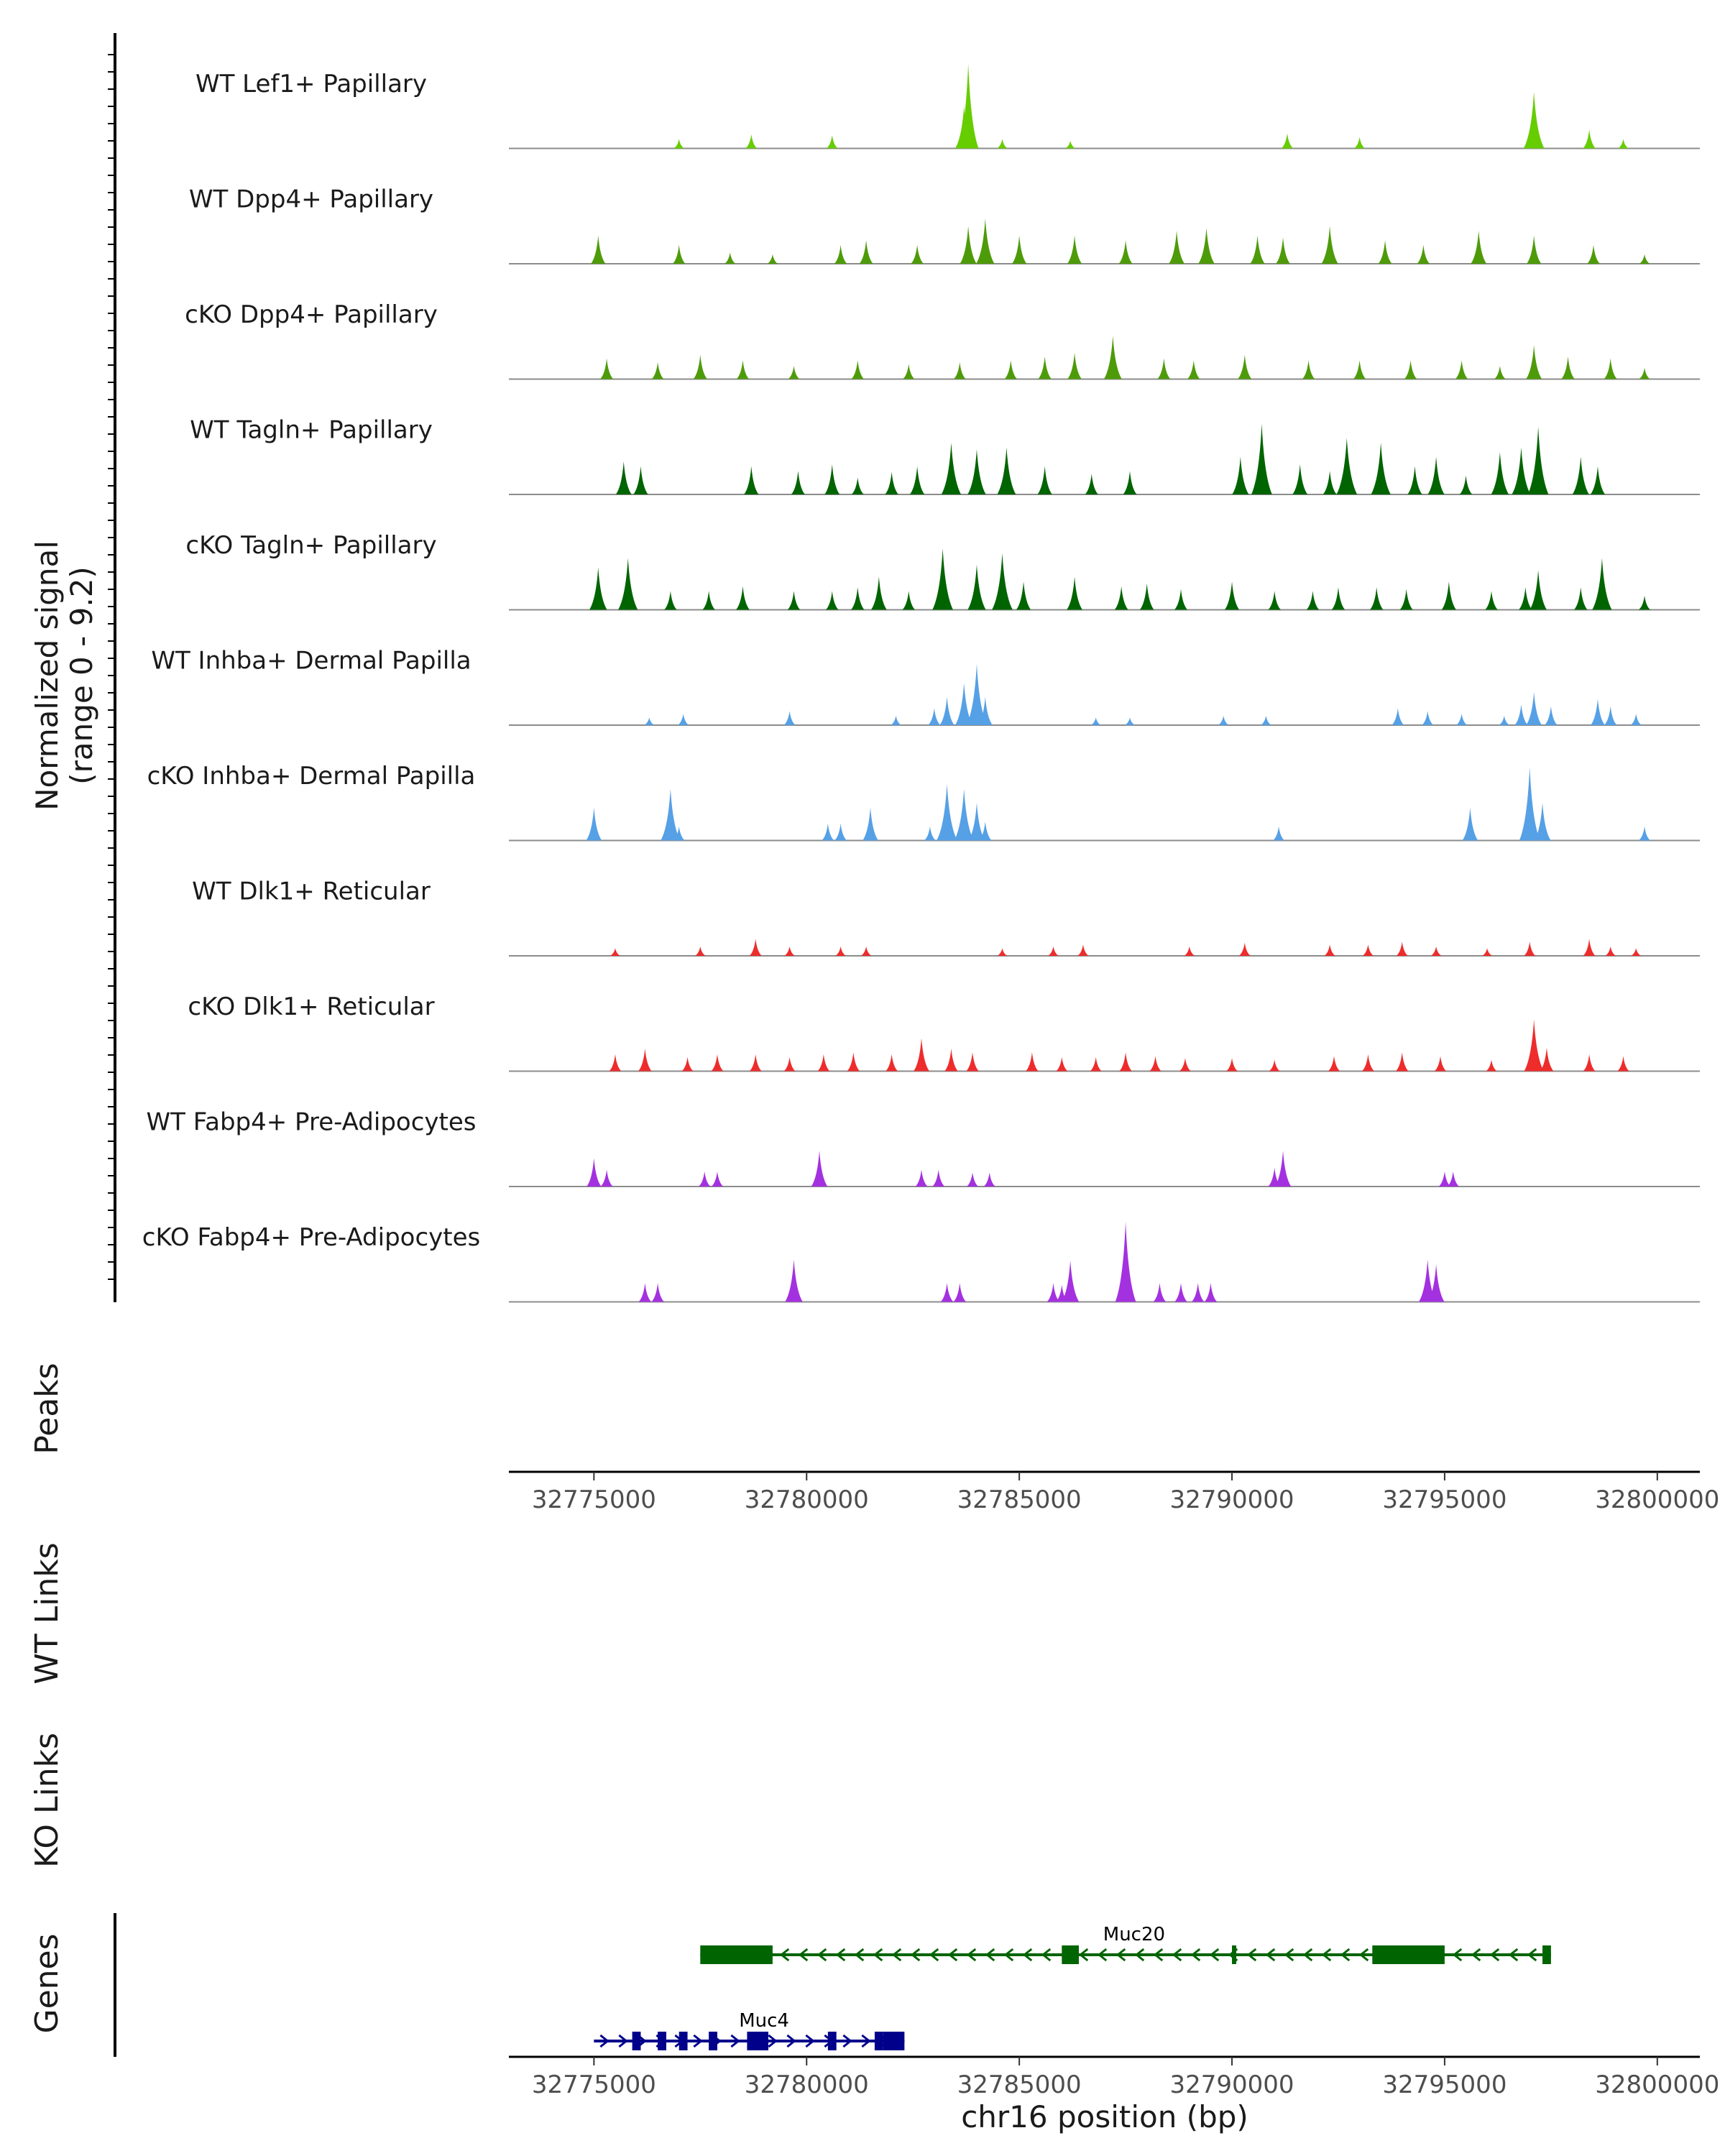  I want to click on track-label: cKO Fabp4+ Pre-Adipocytes, so click(311, 1237).